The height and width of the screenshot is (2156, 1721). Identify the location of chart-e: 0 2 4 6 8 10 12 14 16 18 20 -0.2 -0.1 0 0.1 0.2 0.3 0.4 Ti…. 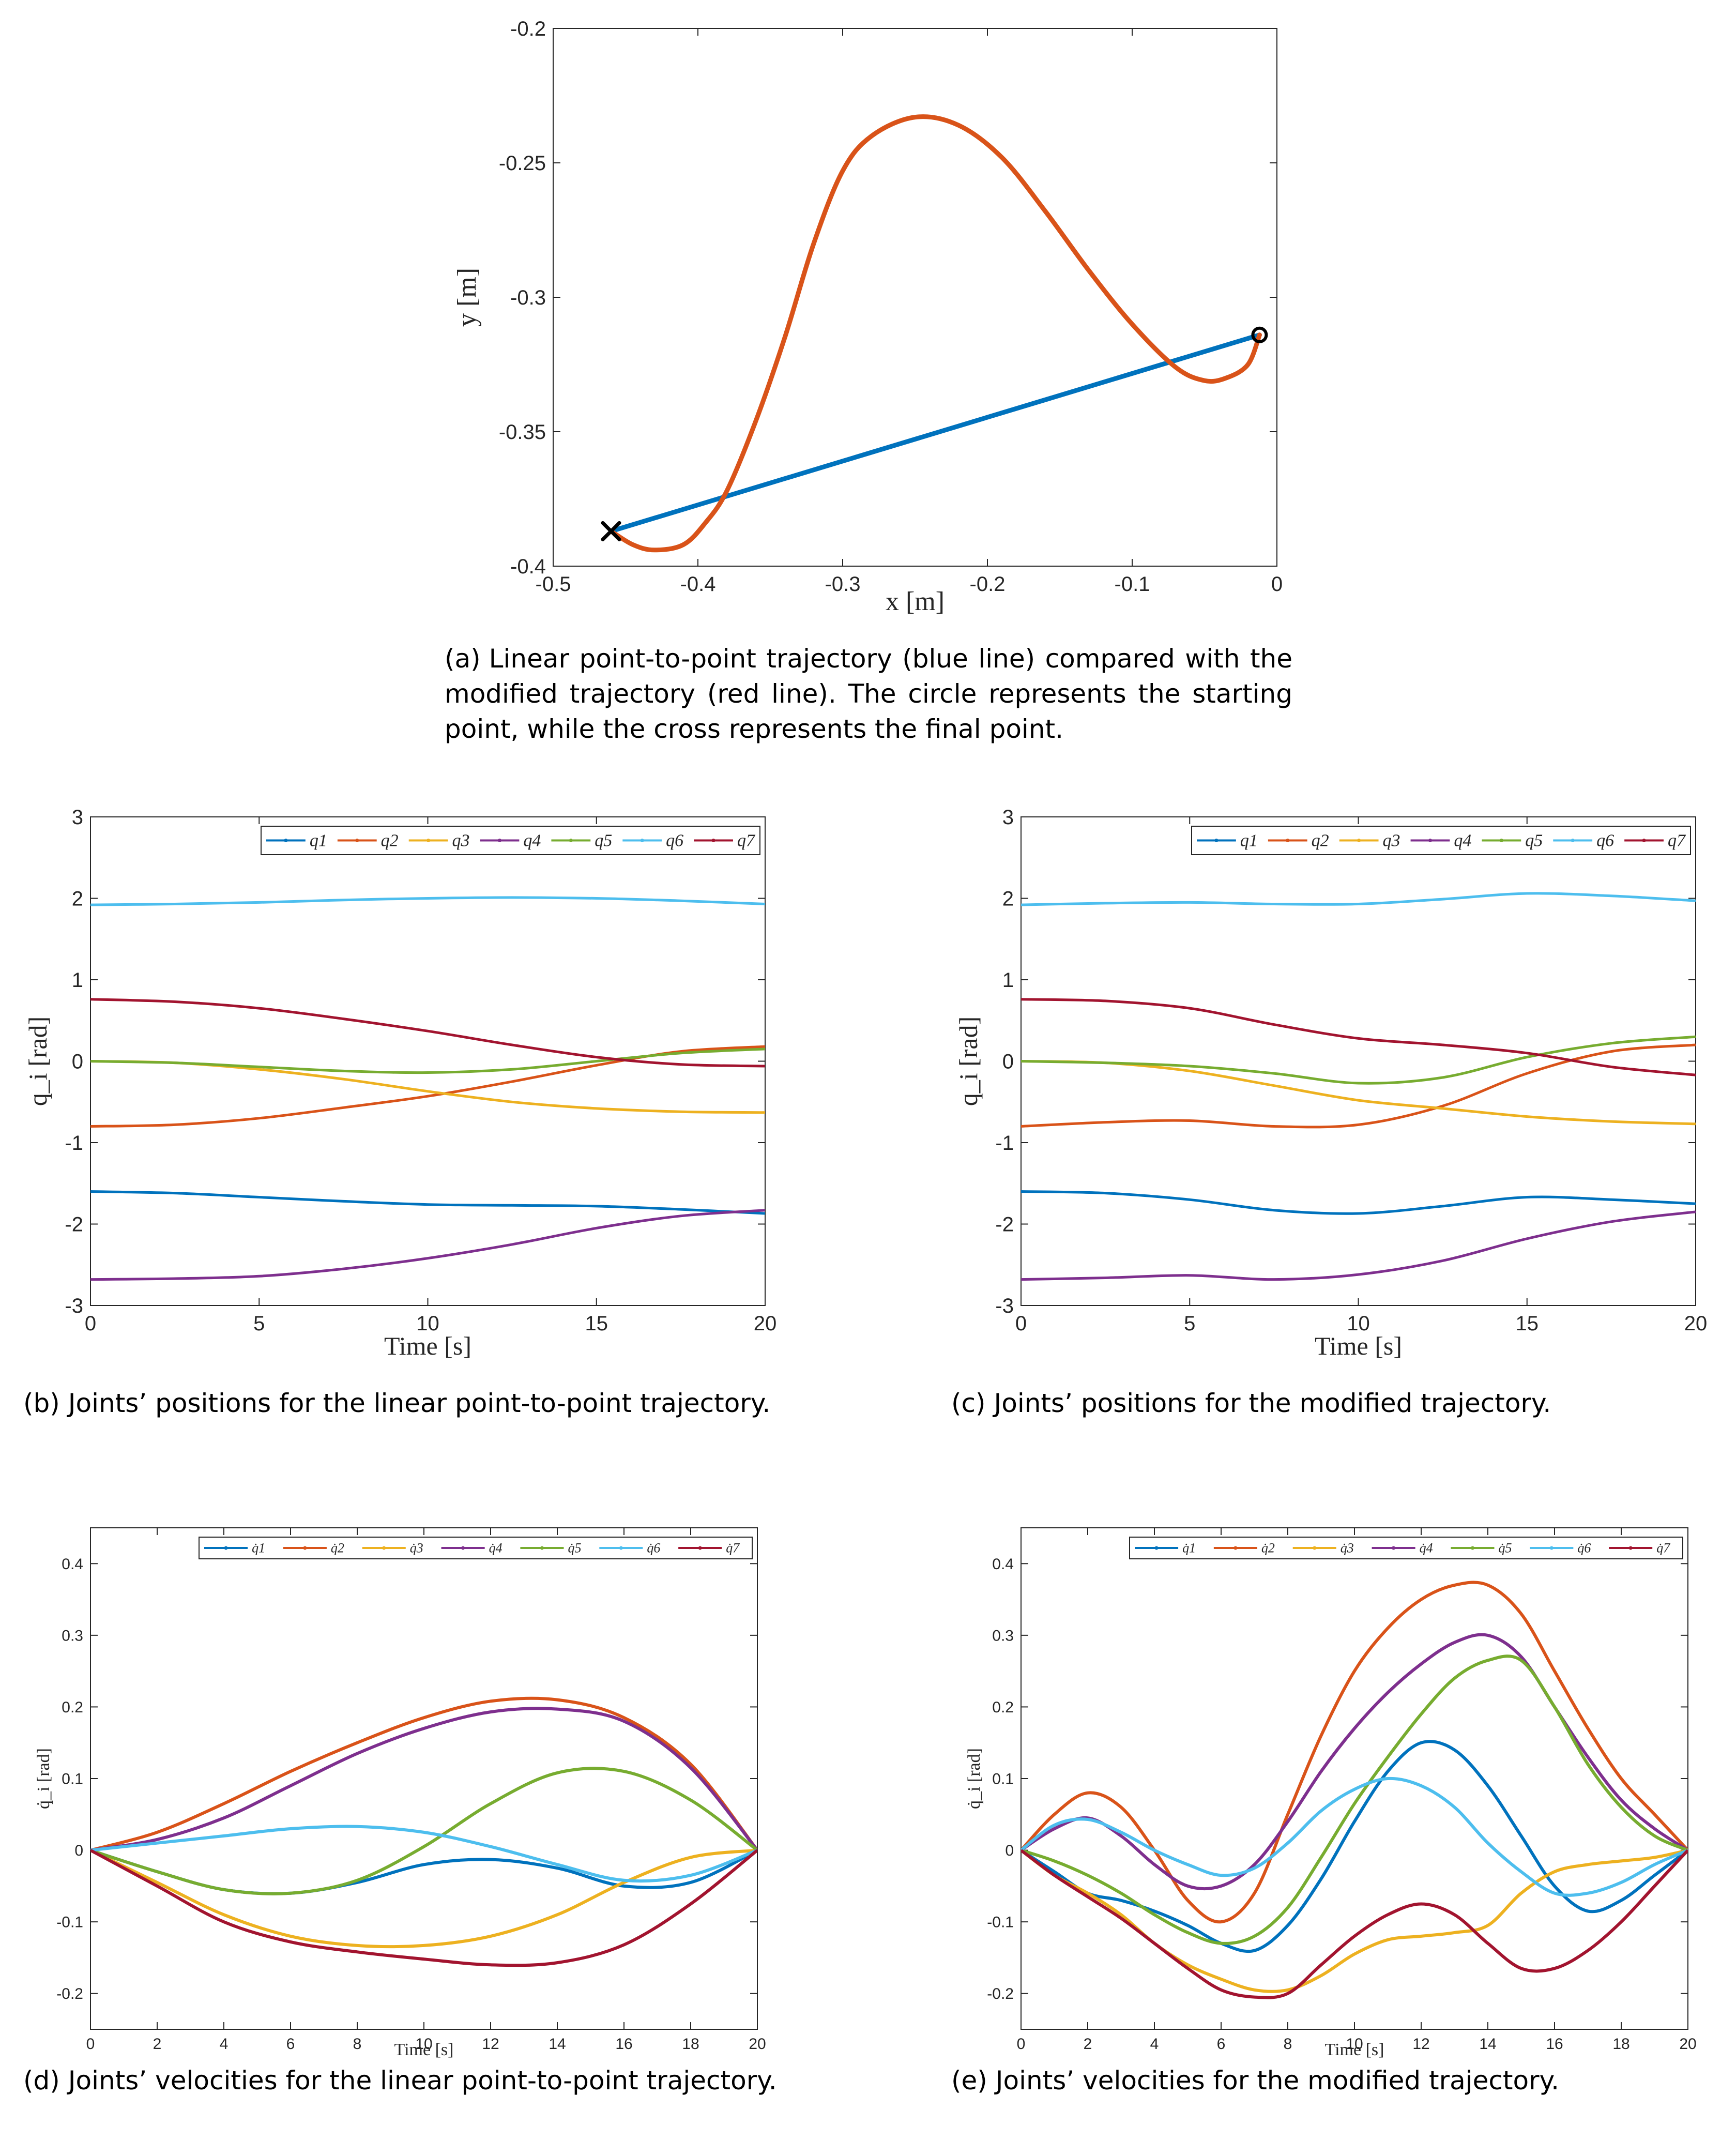
(1331, 1793).